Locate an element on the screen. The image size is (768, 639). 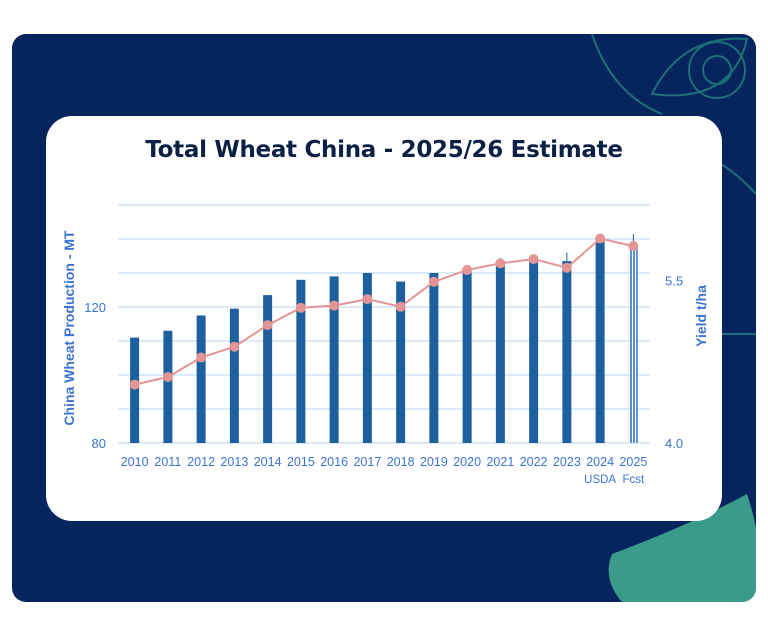
deco-leaf-outline is located at coordinates (699, 67).